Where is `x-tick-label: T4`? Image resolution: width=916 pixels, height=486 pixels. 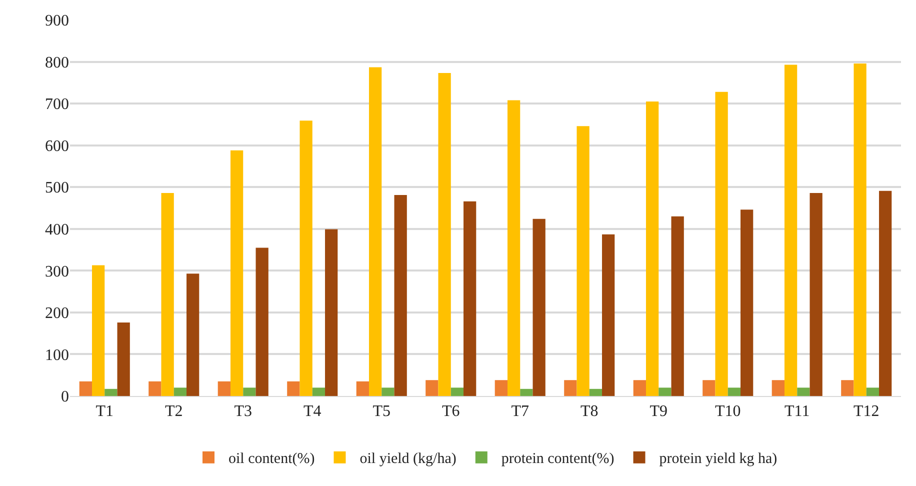 x-tick-label: T4 is located at coordinates (312, 411).